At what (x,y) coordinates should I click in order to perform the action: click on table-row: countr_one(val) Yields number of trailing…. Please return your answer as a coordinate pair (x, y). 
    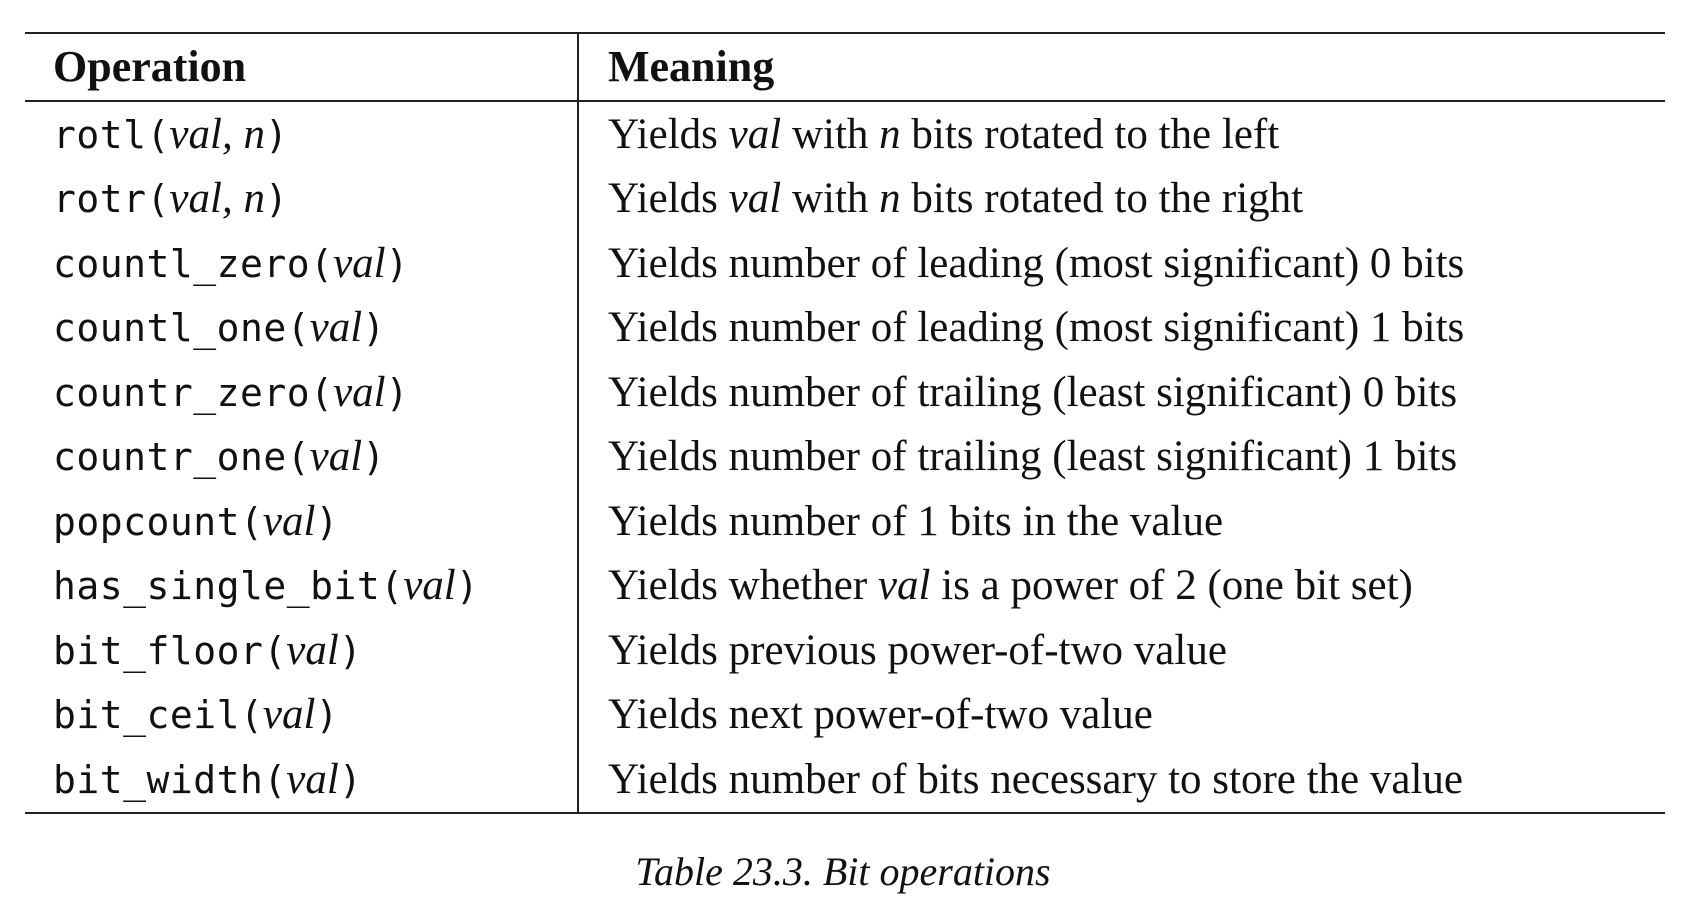
    Looking at the image, I should click on (845, 456).